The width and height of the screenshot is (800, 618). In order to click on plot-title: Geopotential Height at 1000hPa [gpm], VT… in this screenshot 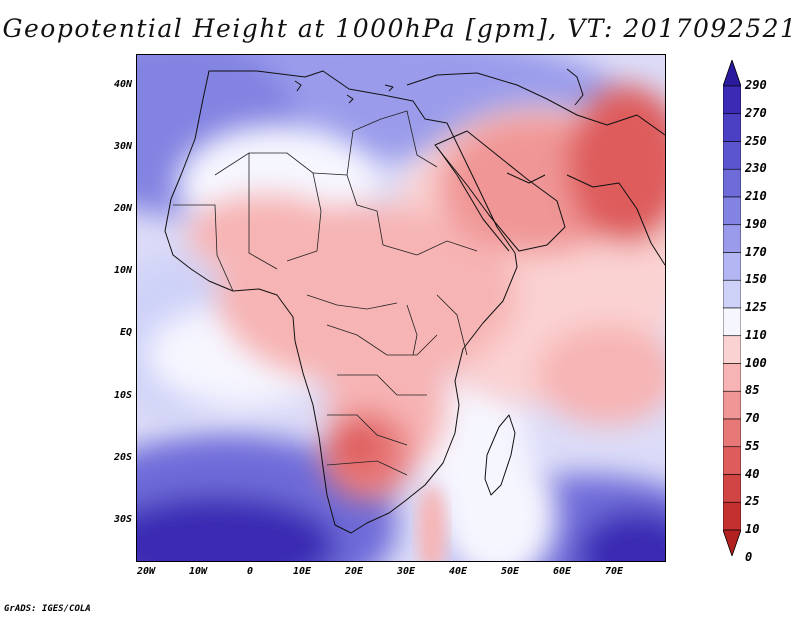, I will do `click(400, 28)`.